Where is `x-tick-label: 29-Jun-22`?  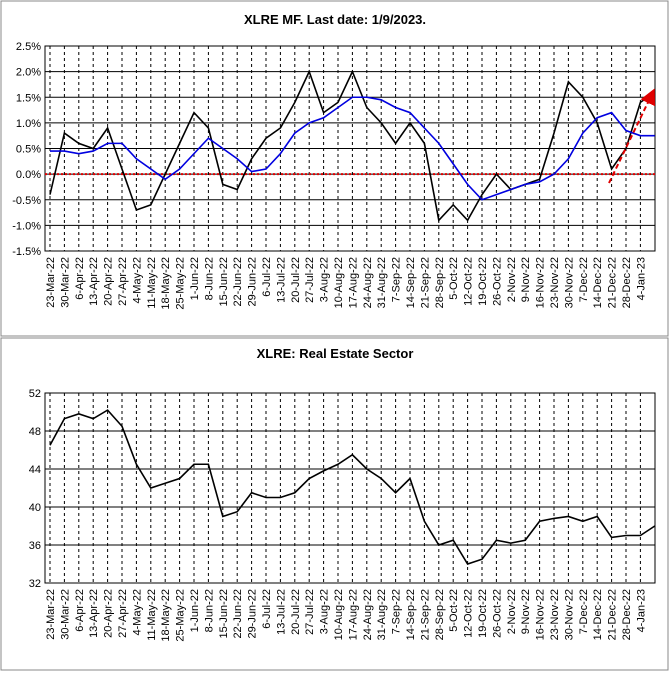
x-tick-label: 29-Jun-22 is located at coordinates (253, 282).